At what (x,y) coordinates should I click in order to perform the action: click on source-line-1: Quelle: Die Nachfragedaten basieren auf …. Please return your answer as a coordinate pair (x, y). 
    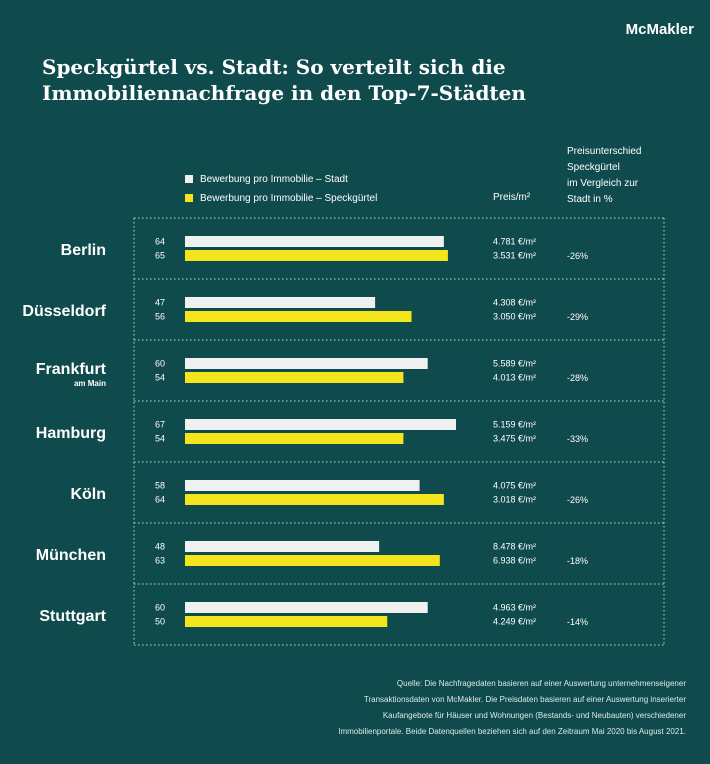
    Looking at the image, I should click on (541, 683).